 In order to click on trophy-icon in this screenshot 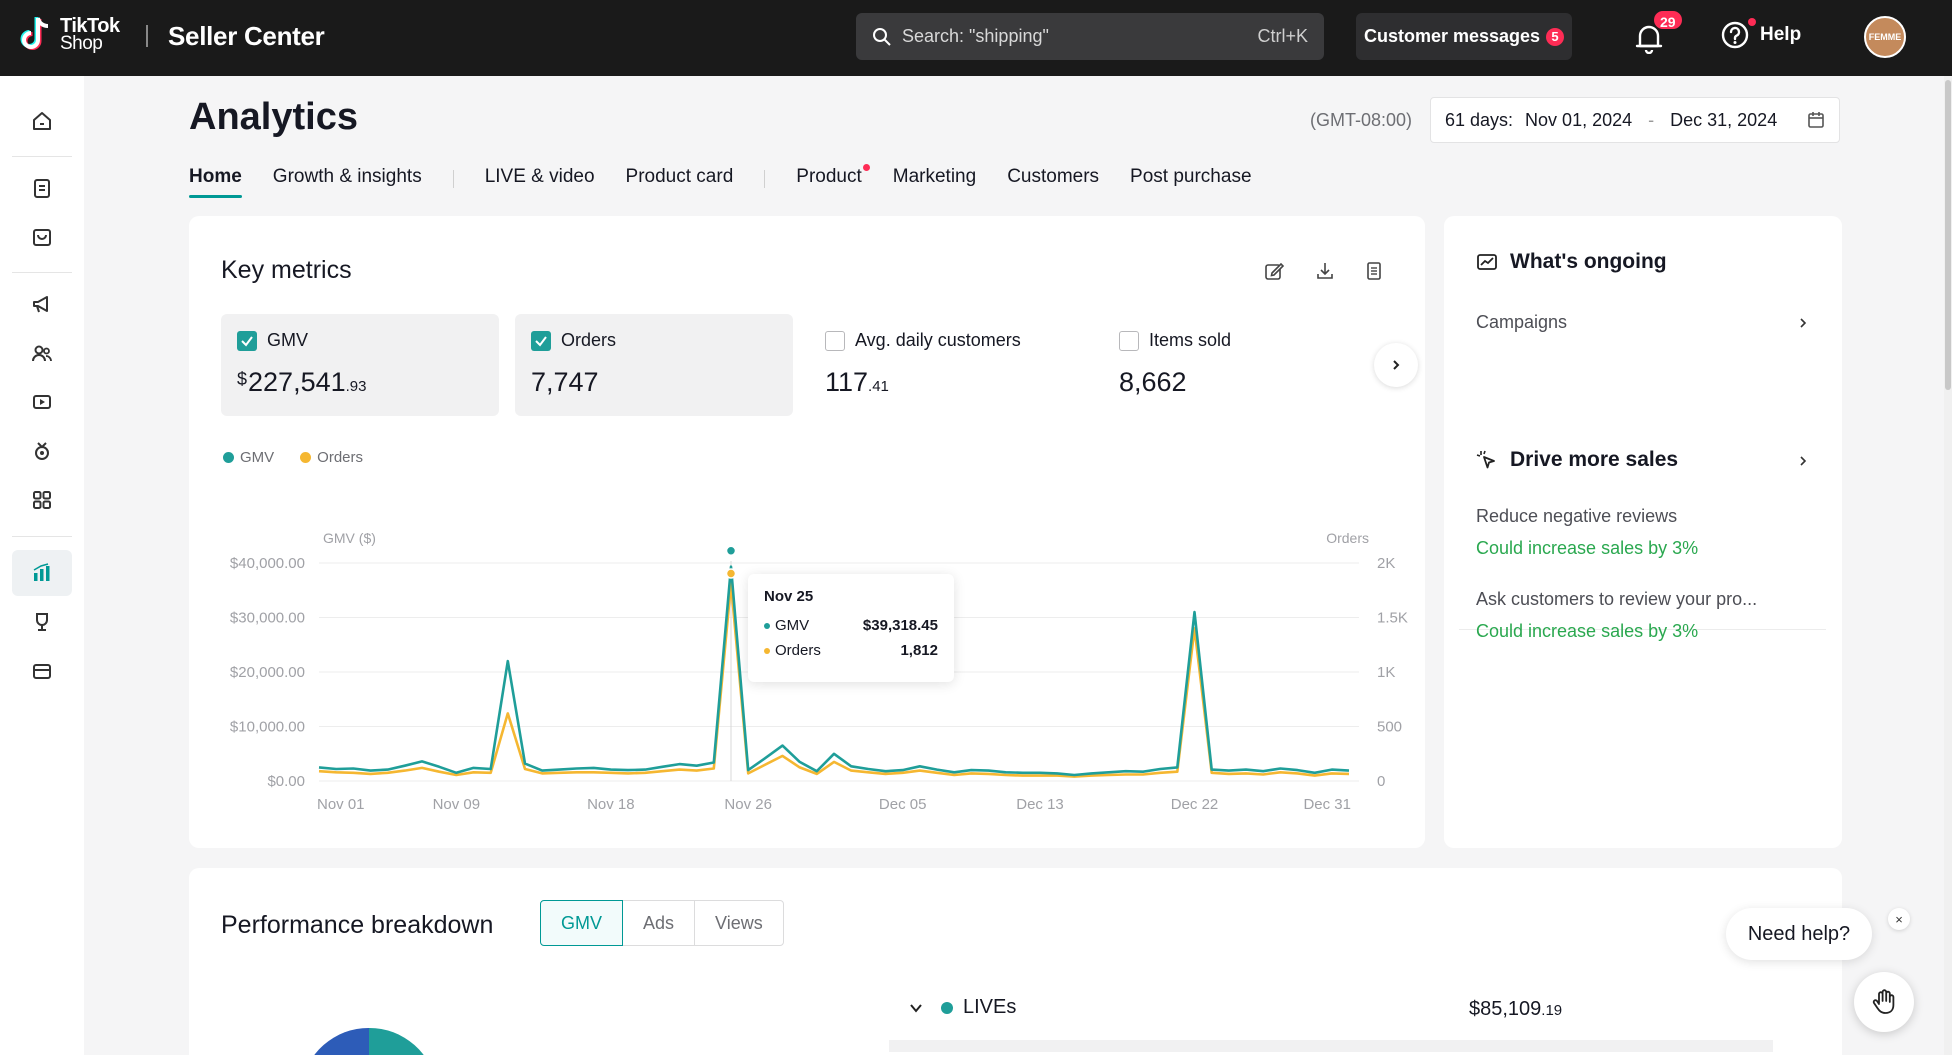, I will do `click(42, 622)`.